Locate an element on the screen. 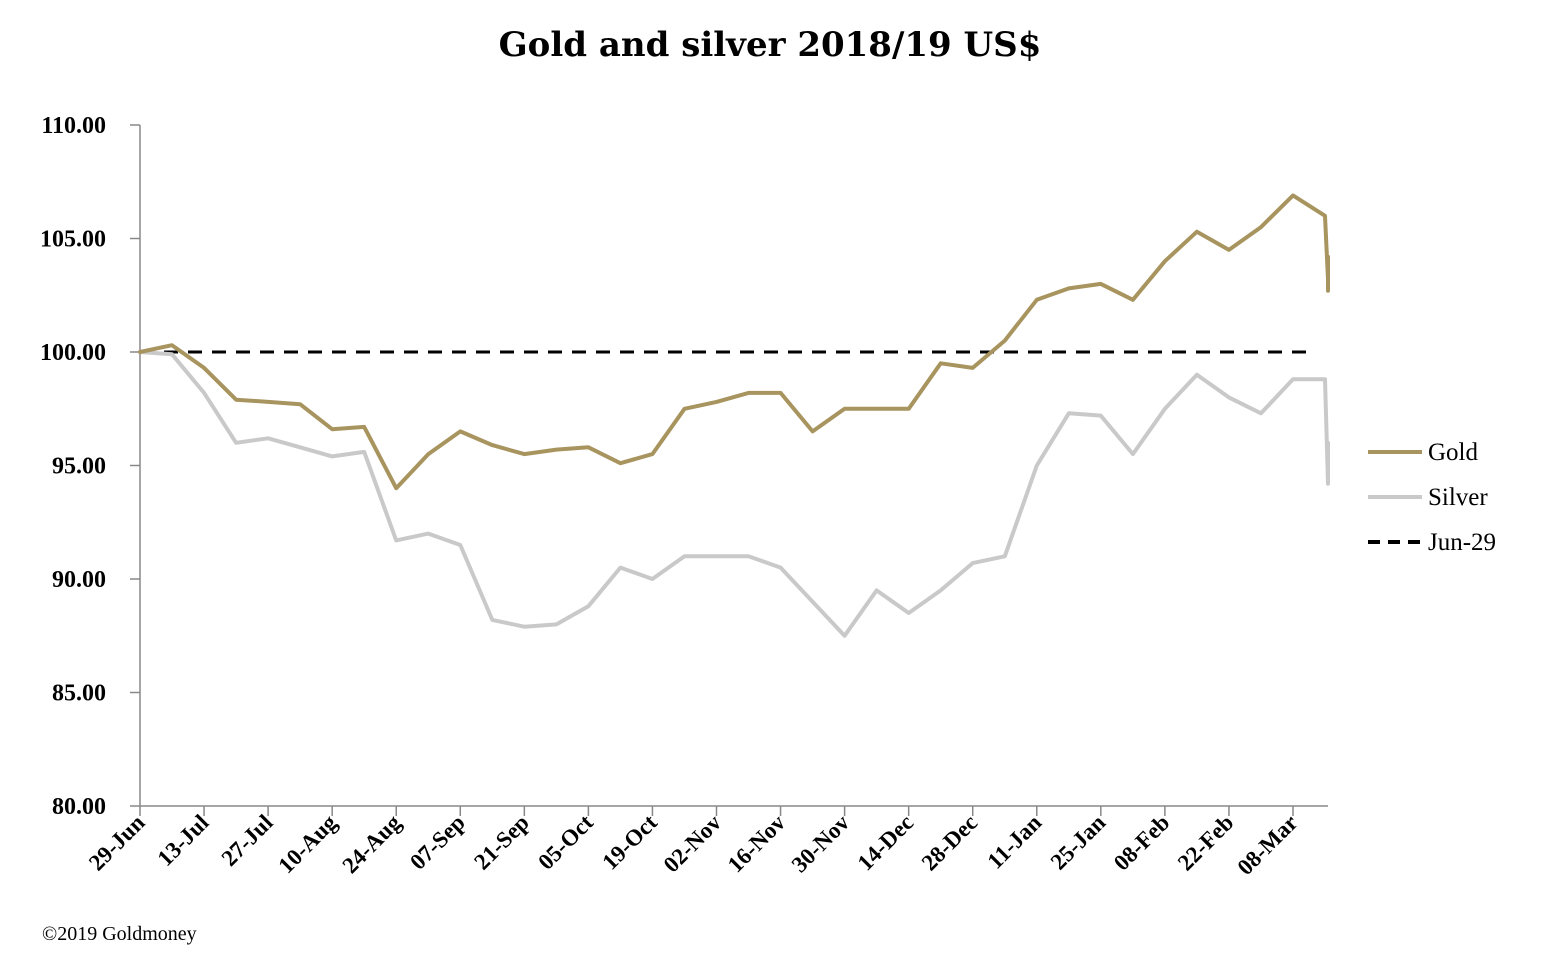 This screenshot has height=960, width=1566. x-tick-label: 30-Nov is located at coordinates (821, 844).